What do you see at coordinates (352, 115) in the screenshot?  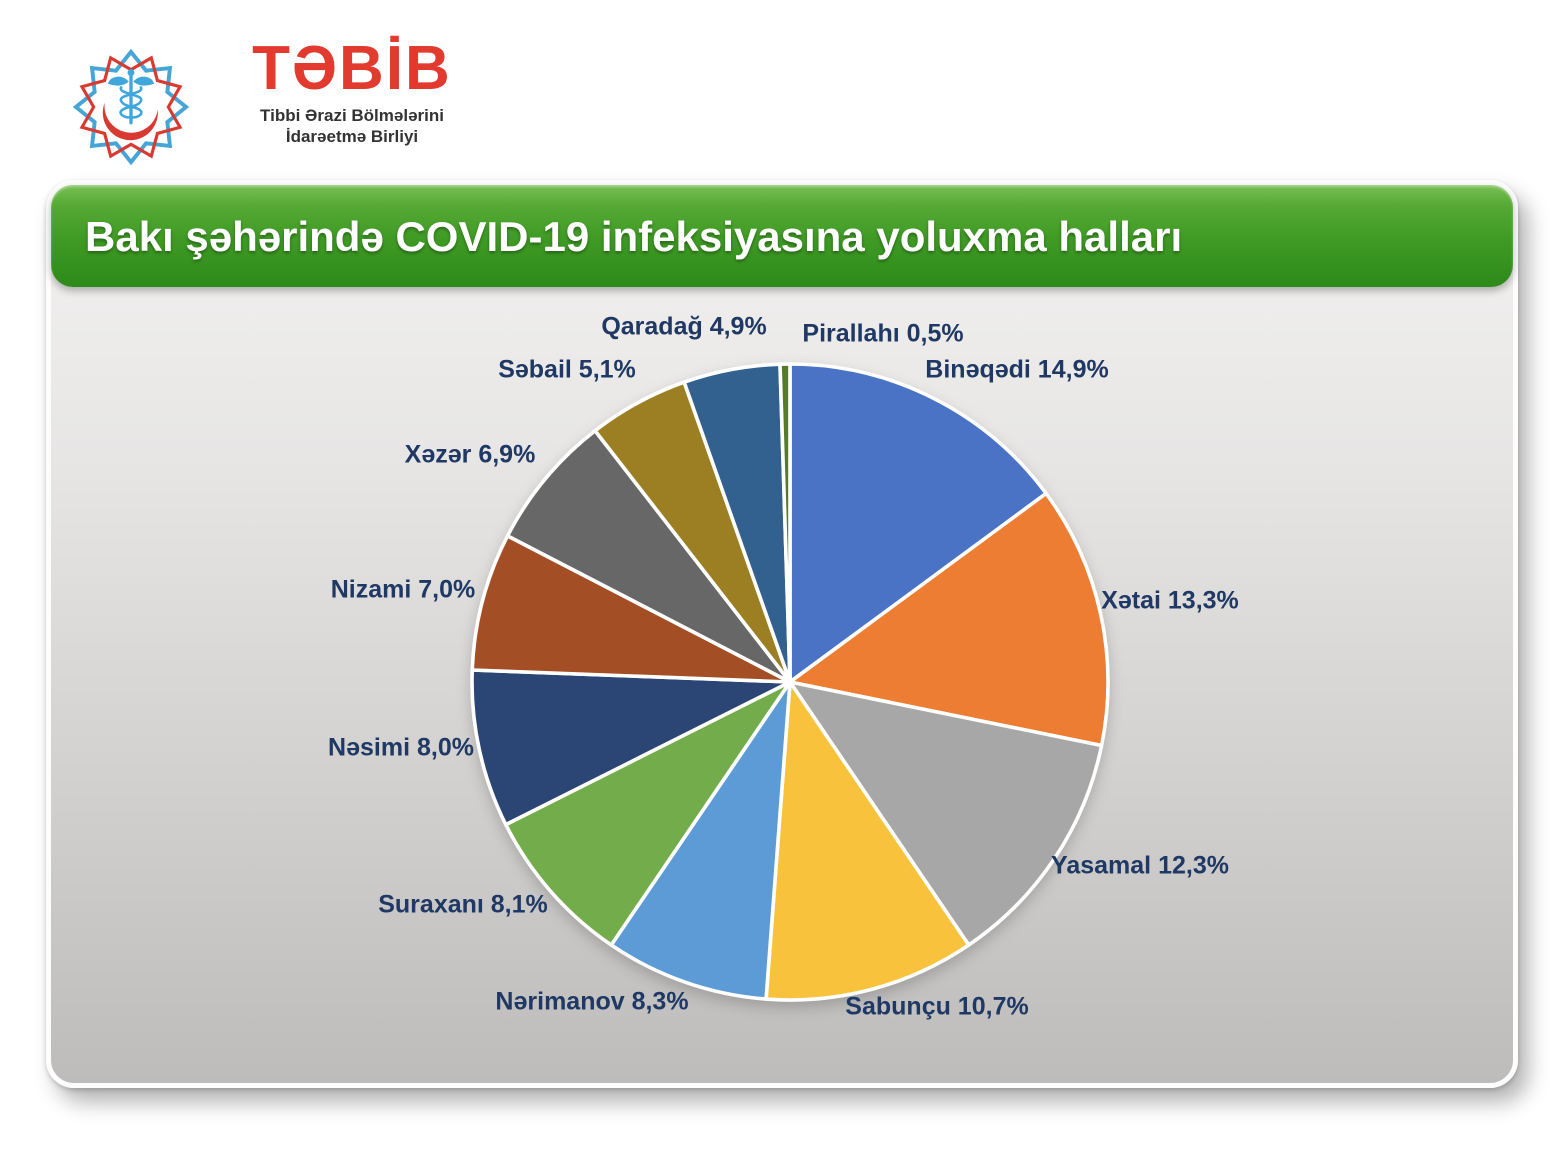 I see `brand-subtitle-line1: Tibbi Ərazi Bölmələrini` at bounding box center [352, 115].